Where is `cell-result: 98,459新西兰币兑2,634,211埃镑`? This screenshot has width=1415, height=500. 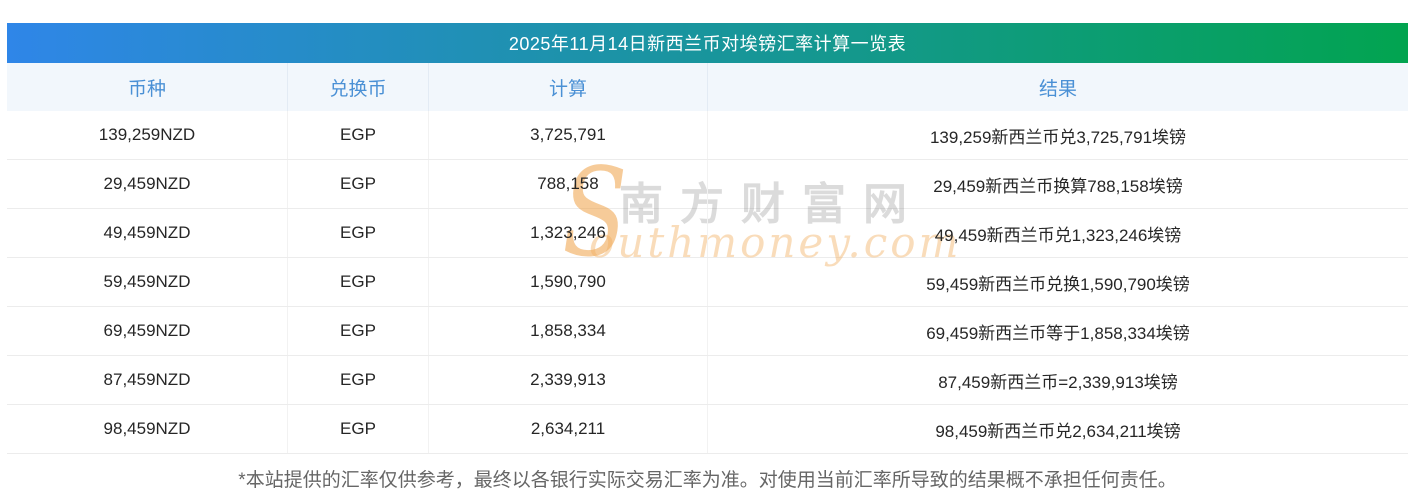
cell-result: 98,459新西兰币兑2,634,211埃镑 is located at coordinates (1057, 429).